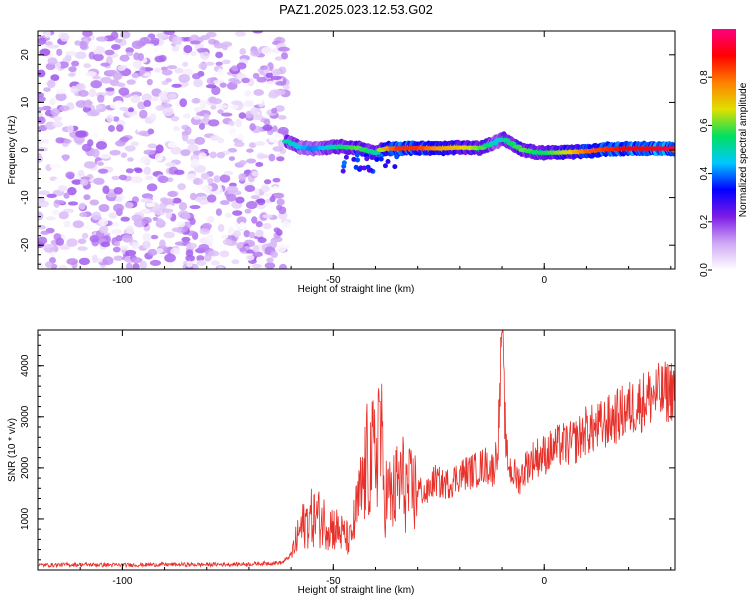 Image resolution: width=750 pixels, height=600 pixels. Describe the element at coordinates (333, 280) in the screenshot. I see `x-tick-label: -50` at that location.